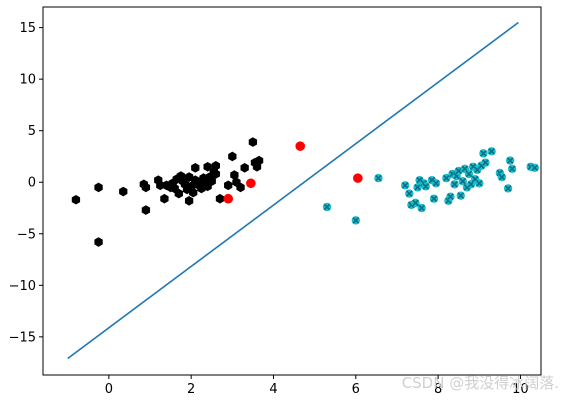 This screenshot has height=401, width=573. I want to click on watermark: CSDN @我没得冰阔落., so click(480, 383).